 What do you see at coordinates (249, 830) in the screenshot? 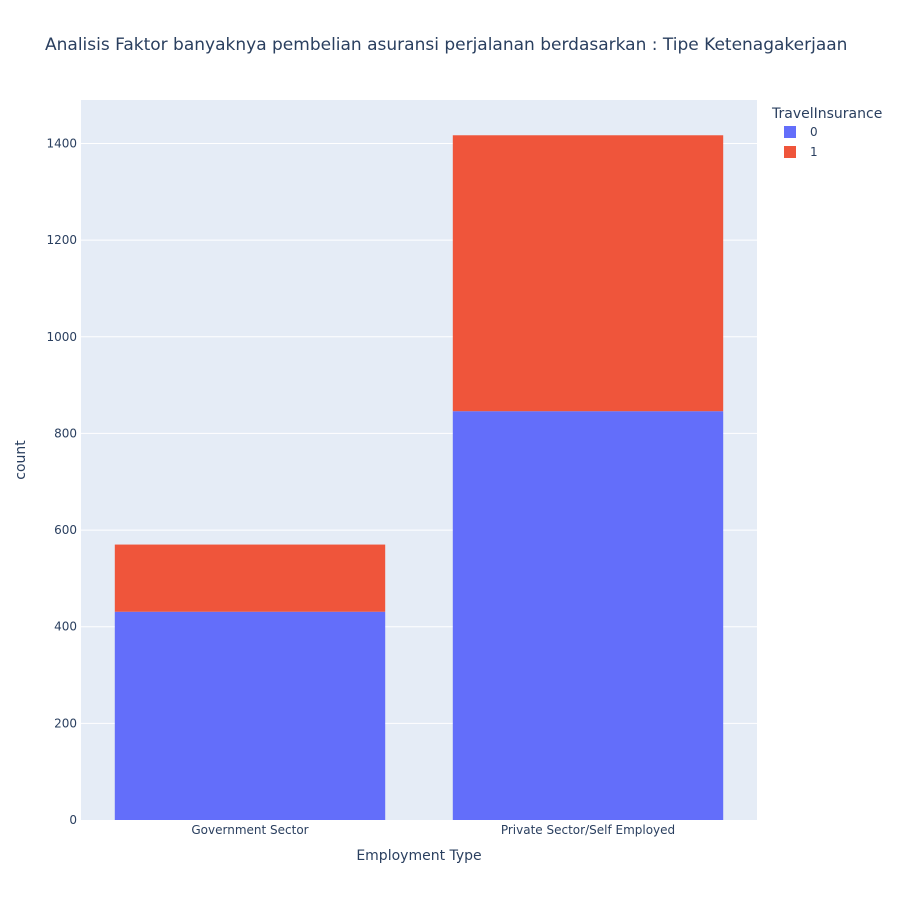
I see `x-tick-label: Government Sector` at bounding box center [249, 830].